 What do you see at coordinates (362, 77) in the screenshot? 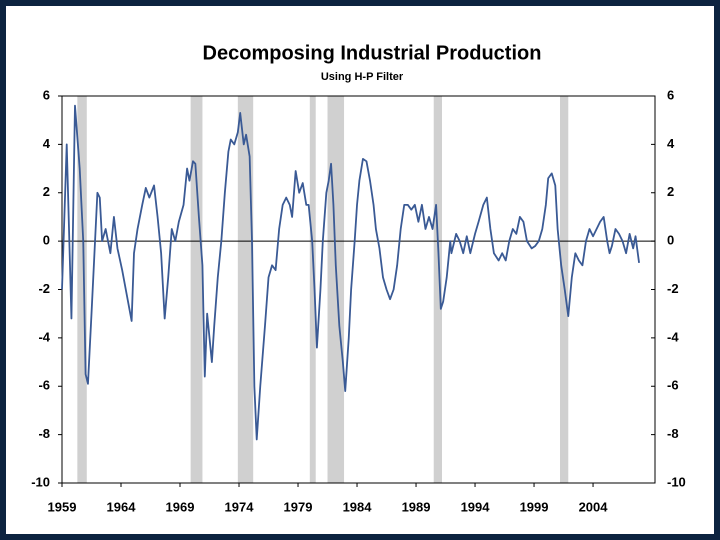
I see `chart-subtitle: Using H-P Filter` at bounding box center [362, 77].